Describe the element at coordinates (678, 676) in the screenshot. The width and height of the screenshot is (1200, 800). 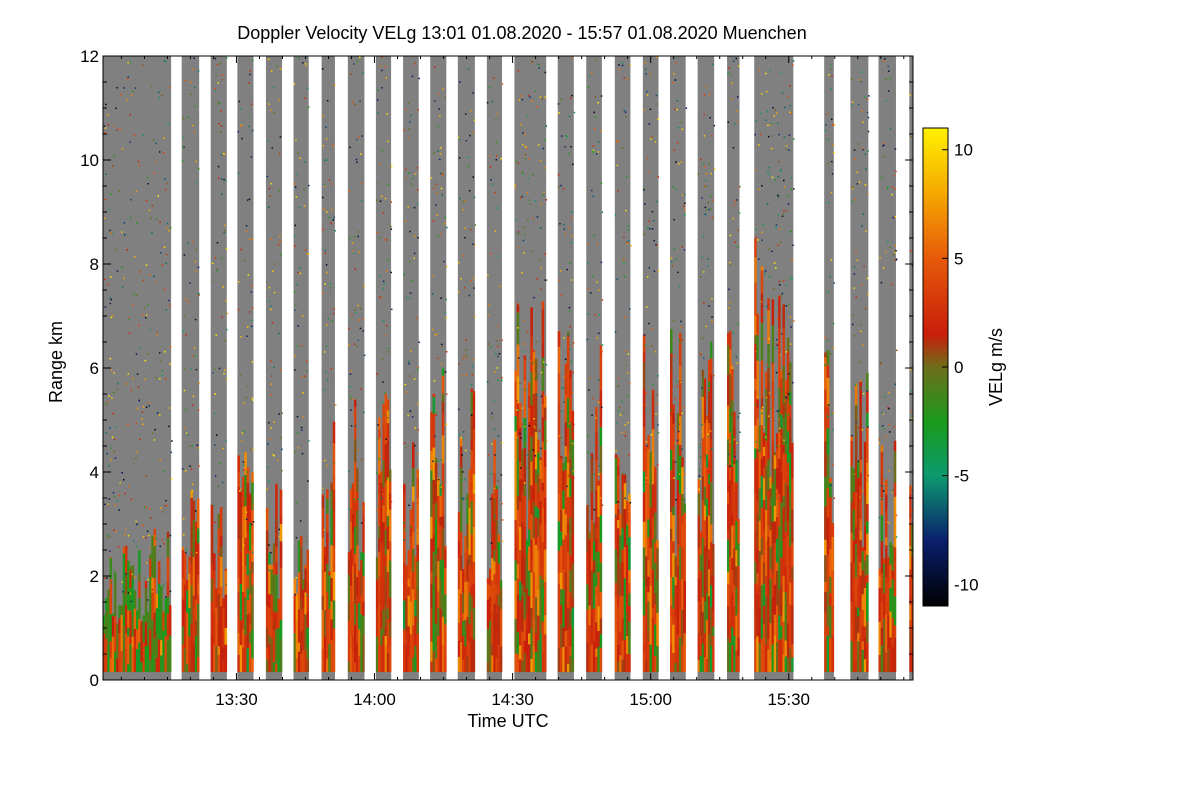
I see `lowest-gate` at that location.